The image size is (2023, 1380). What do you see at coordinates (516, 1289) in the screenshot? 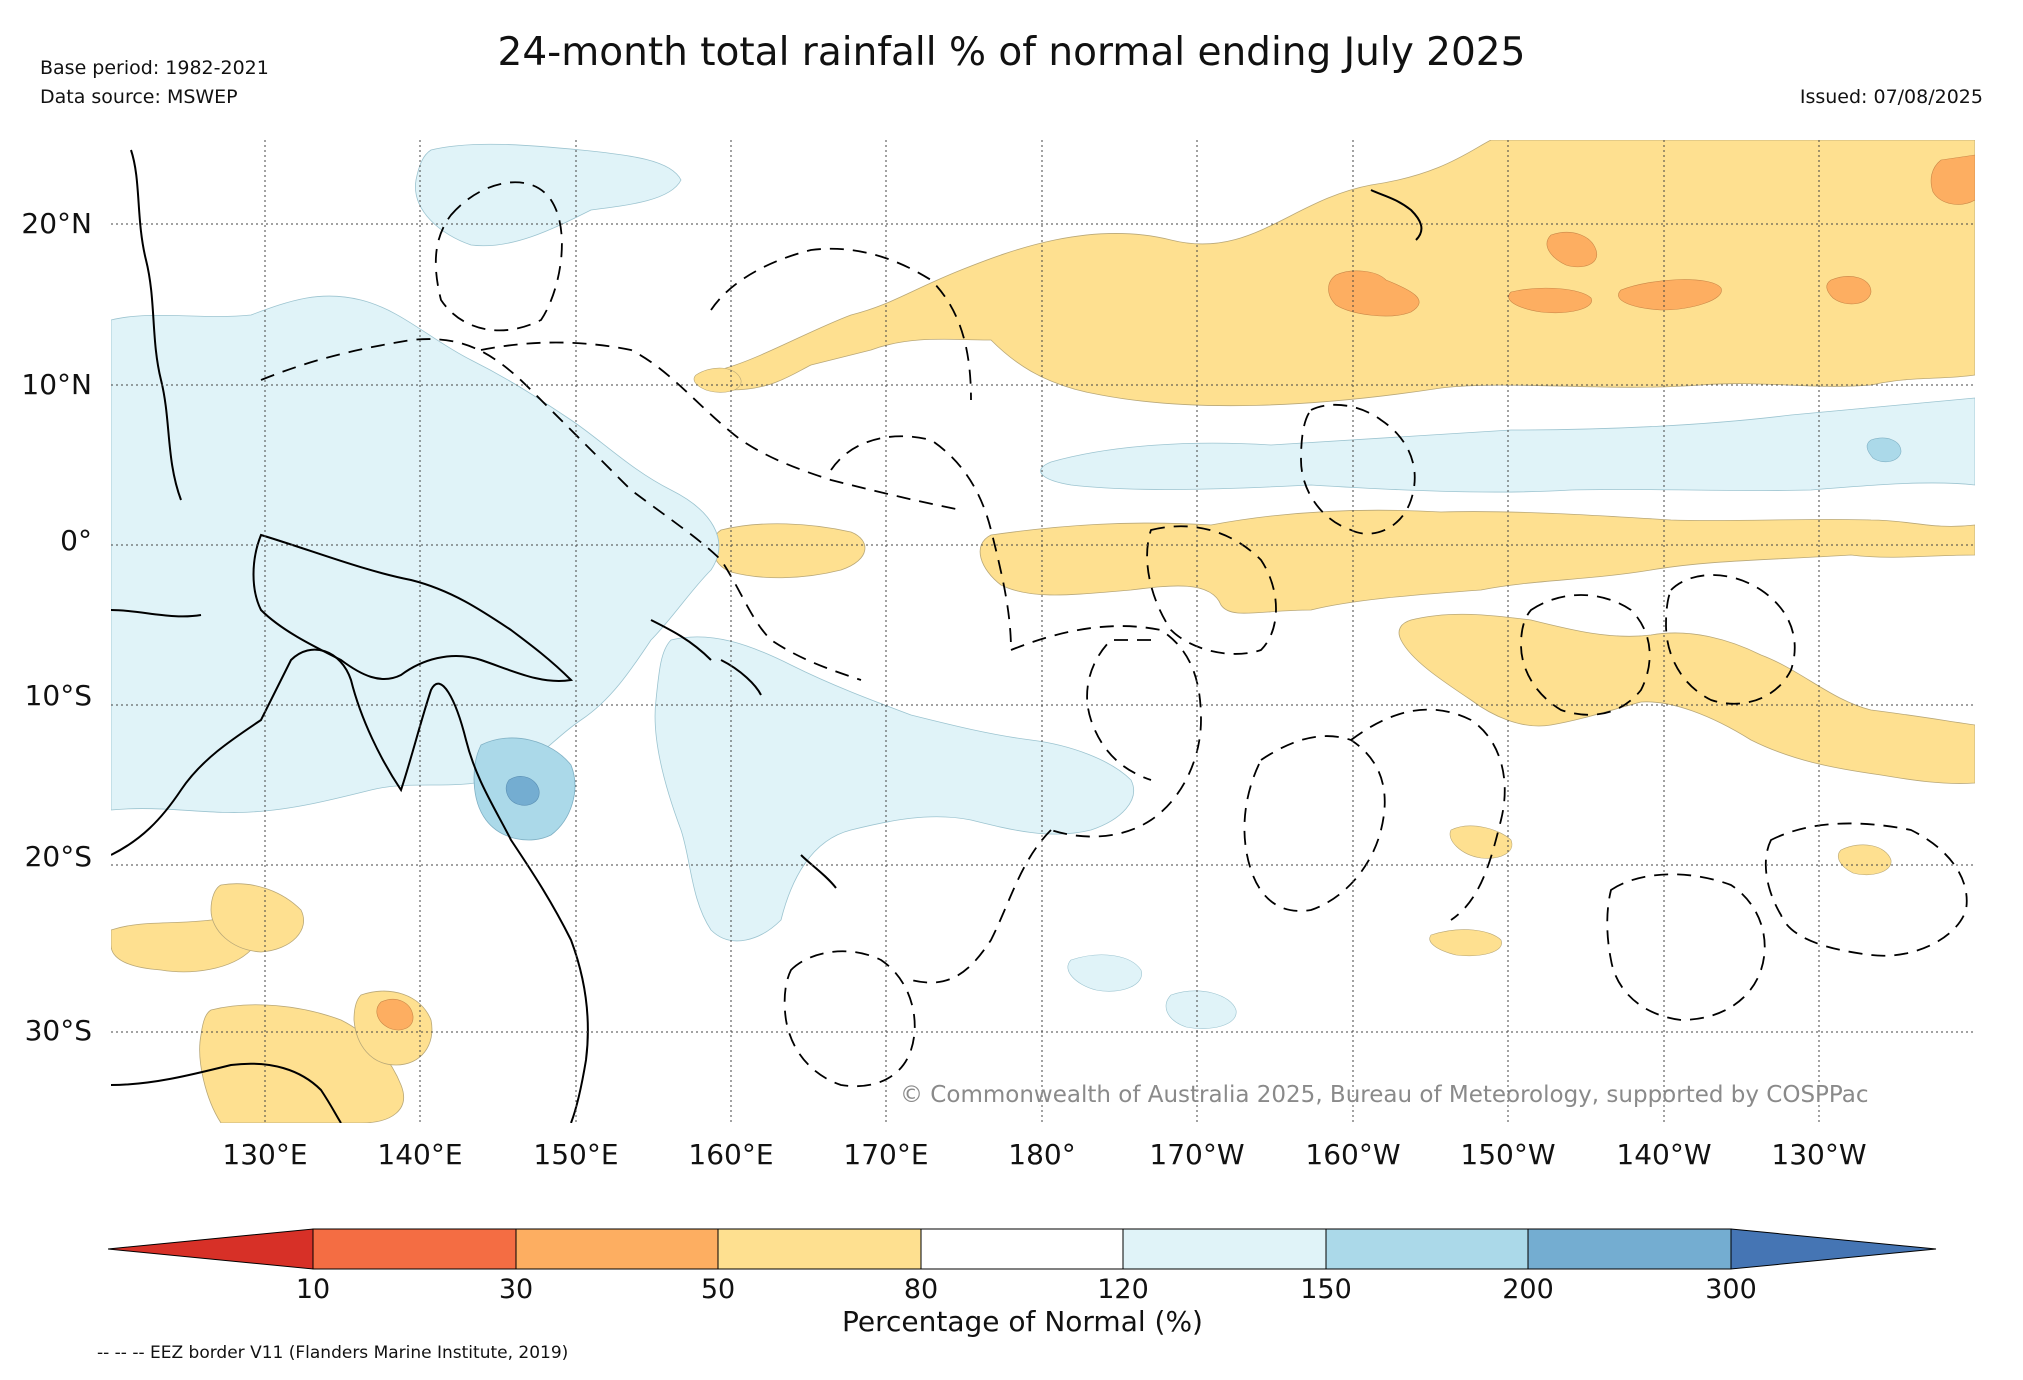
I see `colorbar-tick-30: 30` at bounding box center [516, 1289].